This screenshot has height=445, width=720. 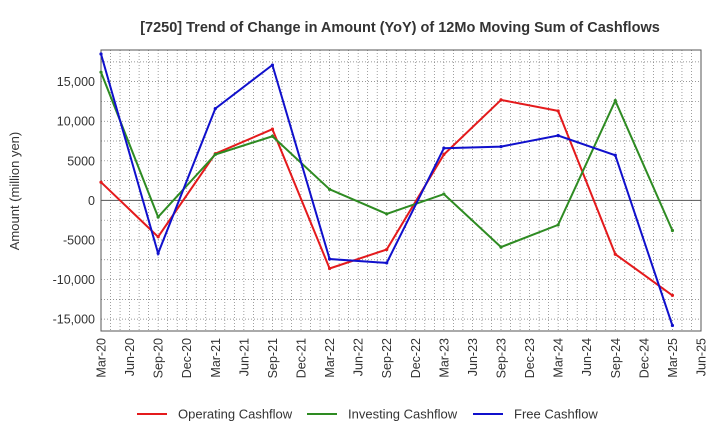 What do you see at coordinates (216, 358) in the screenshot?
I see `x-tick-label: Mar-21` at bounding box center [216, 358].